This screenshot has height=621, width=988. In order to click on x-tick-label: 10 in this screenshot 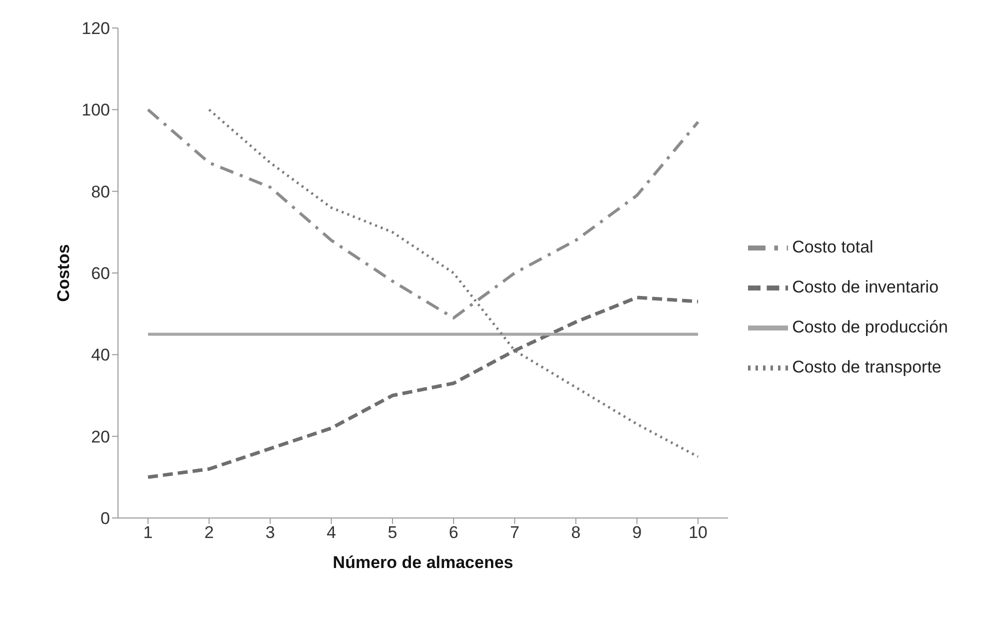, I will do `click(698, 532)`.